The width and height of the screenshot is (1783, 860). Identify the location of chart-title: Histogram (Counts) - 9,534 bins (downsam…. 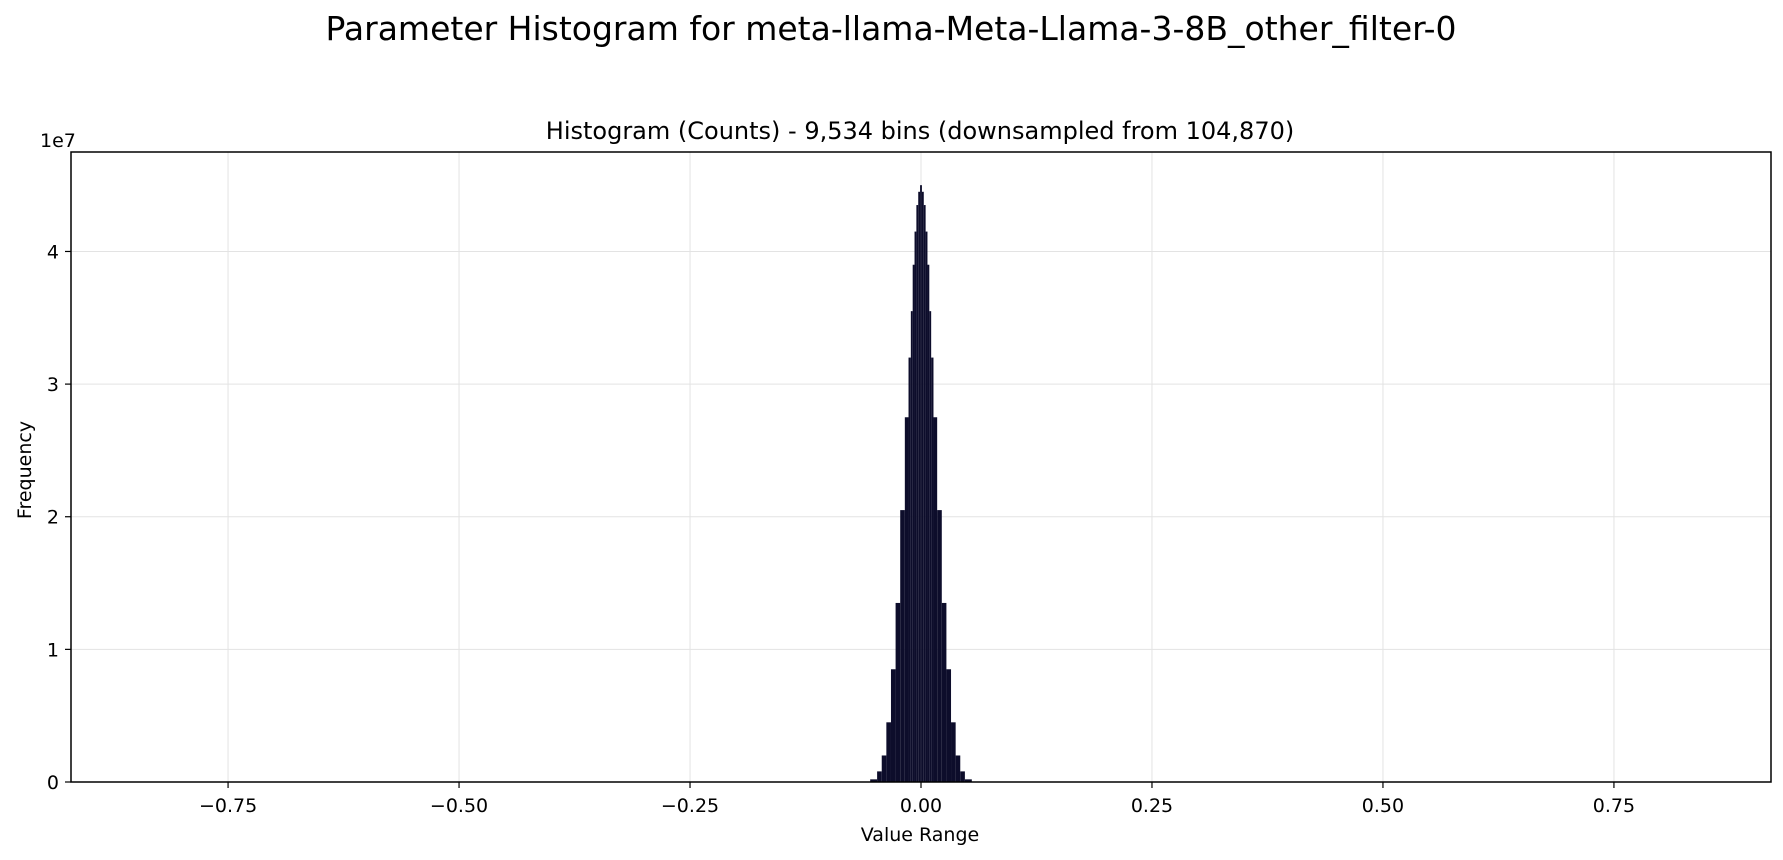
(920, 131).